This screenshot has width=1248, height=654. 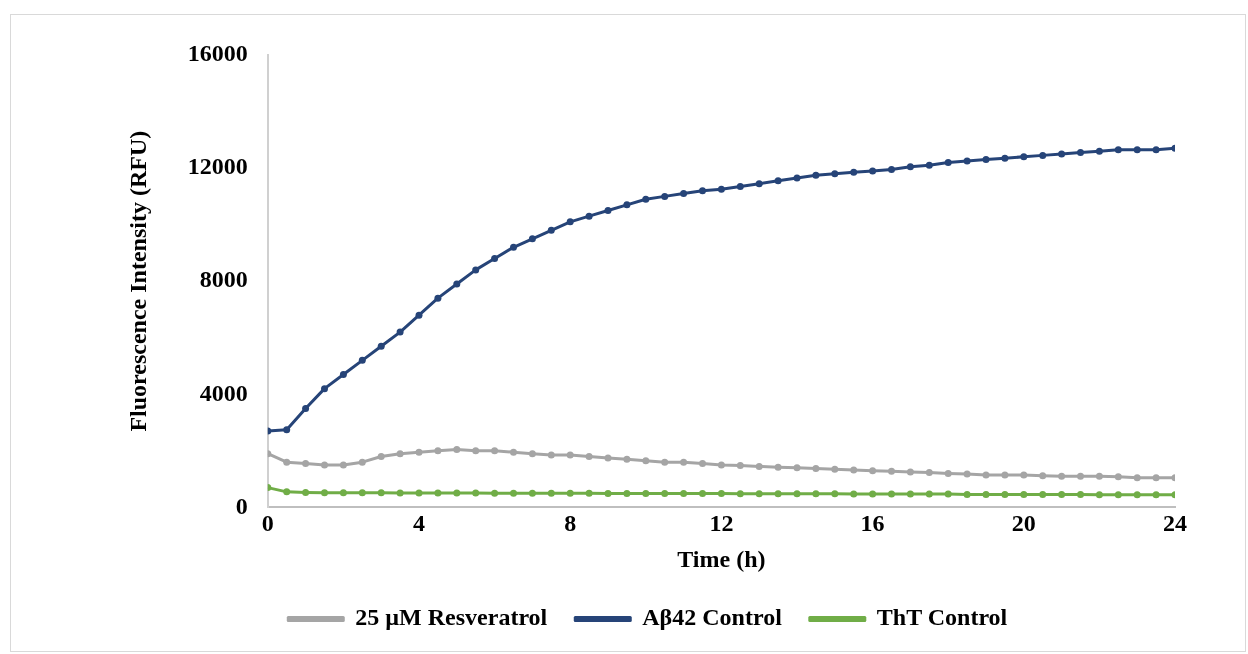 What do you see at coordinates (223, 392) in the screenshot?
I see `y-tick-label: 4000` at bounding box center [223, 392].